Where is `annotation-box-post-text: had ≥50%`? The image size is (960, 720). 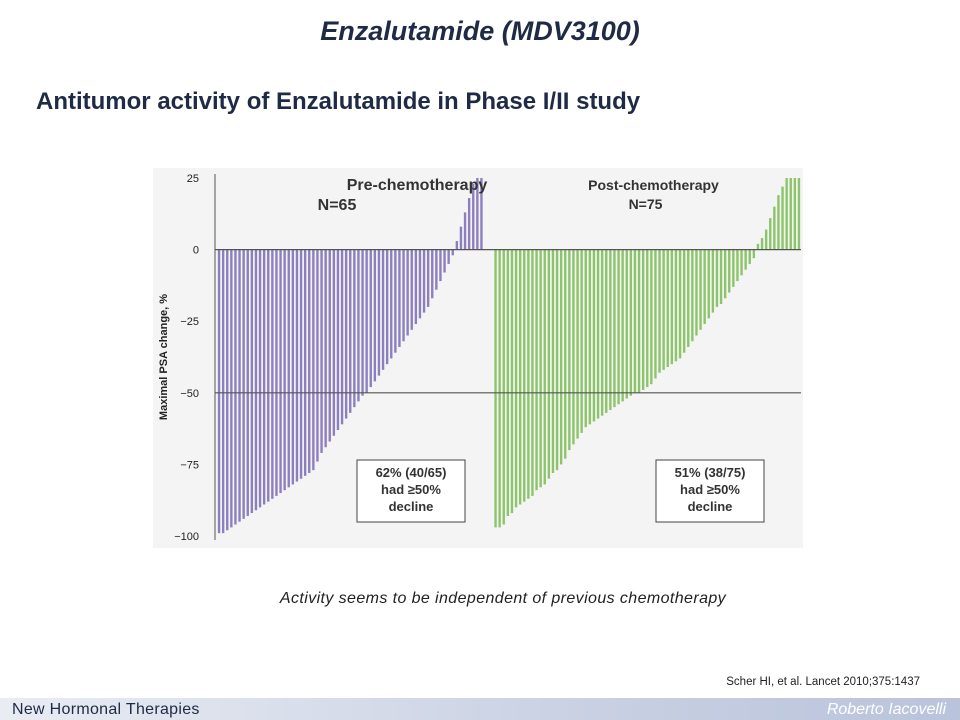
annotation-box-post-text: had ≥50% is located at coordinates (710, 489).